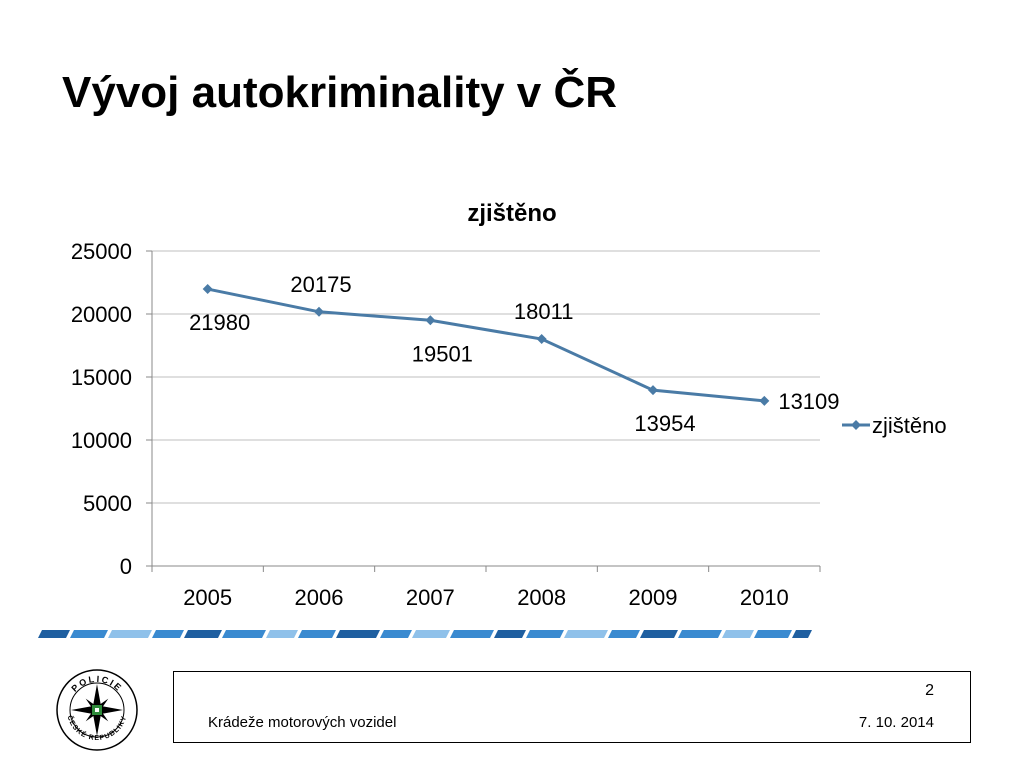  Describe the element at coordinates (442, 353) in the screenshot. I see `data-label: 19501` at that location.